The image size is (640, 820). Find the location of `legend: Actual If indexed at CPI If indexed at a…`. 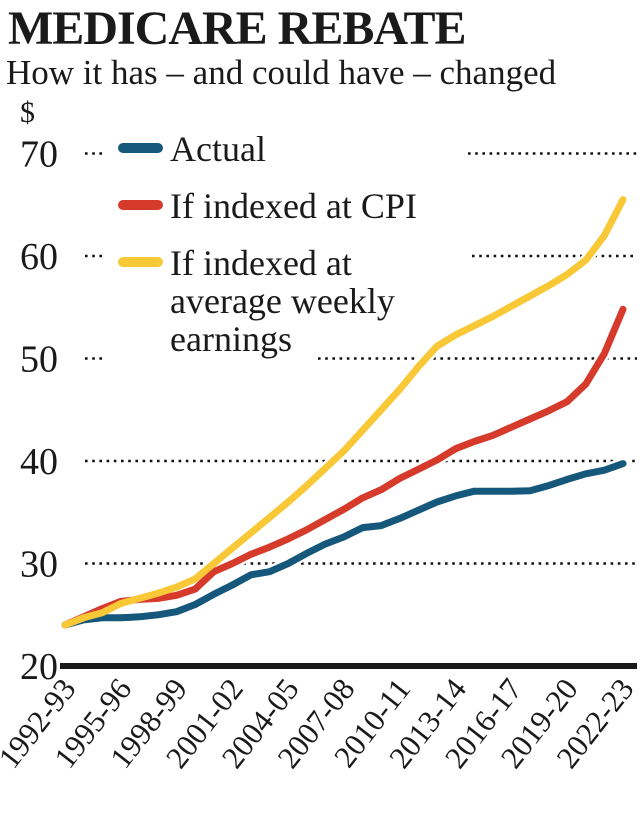

legend: Actual If indexed at CPI If indexed at a… is located at coordinates (267, 244).